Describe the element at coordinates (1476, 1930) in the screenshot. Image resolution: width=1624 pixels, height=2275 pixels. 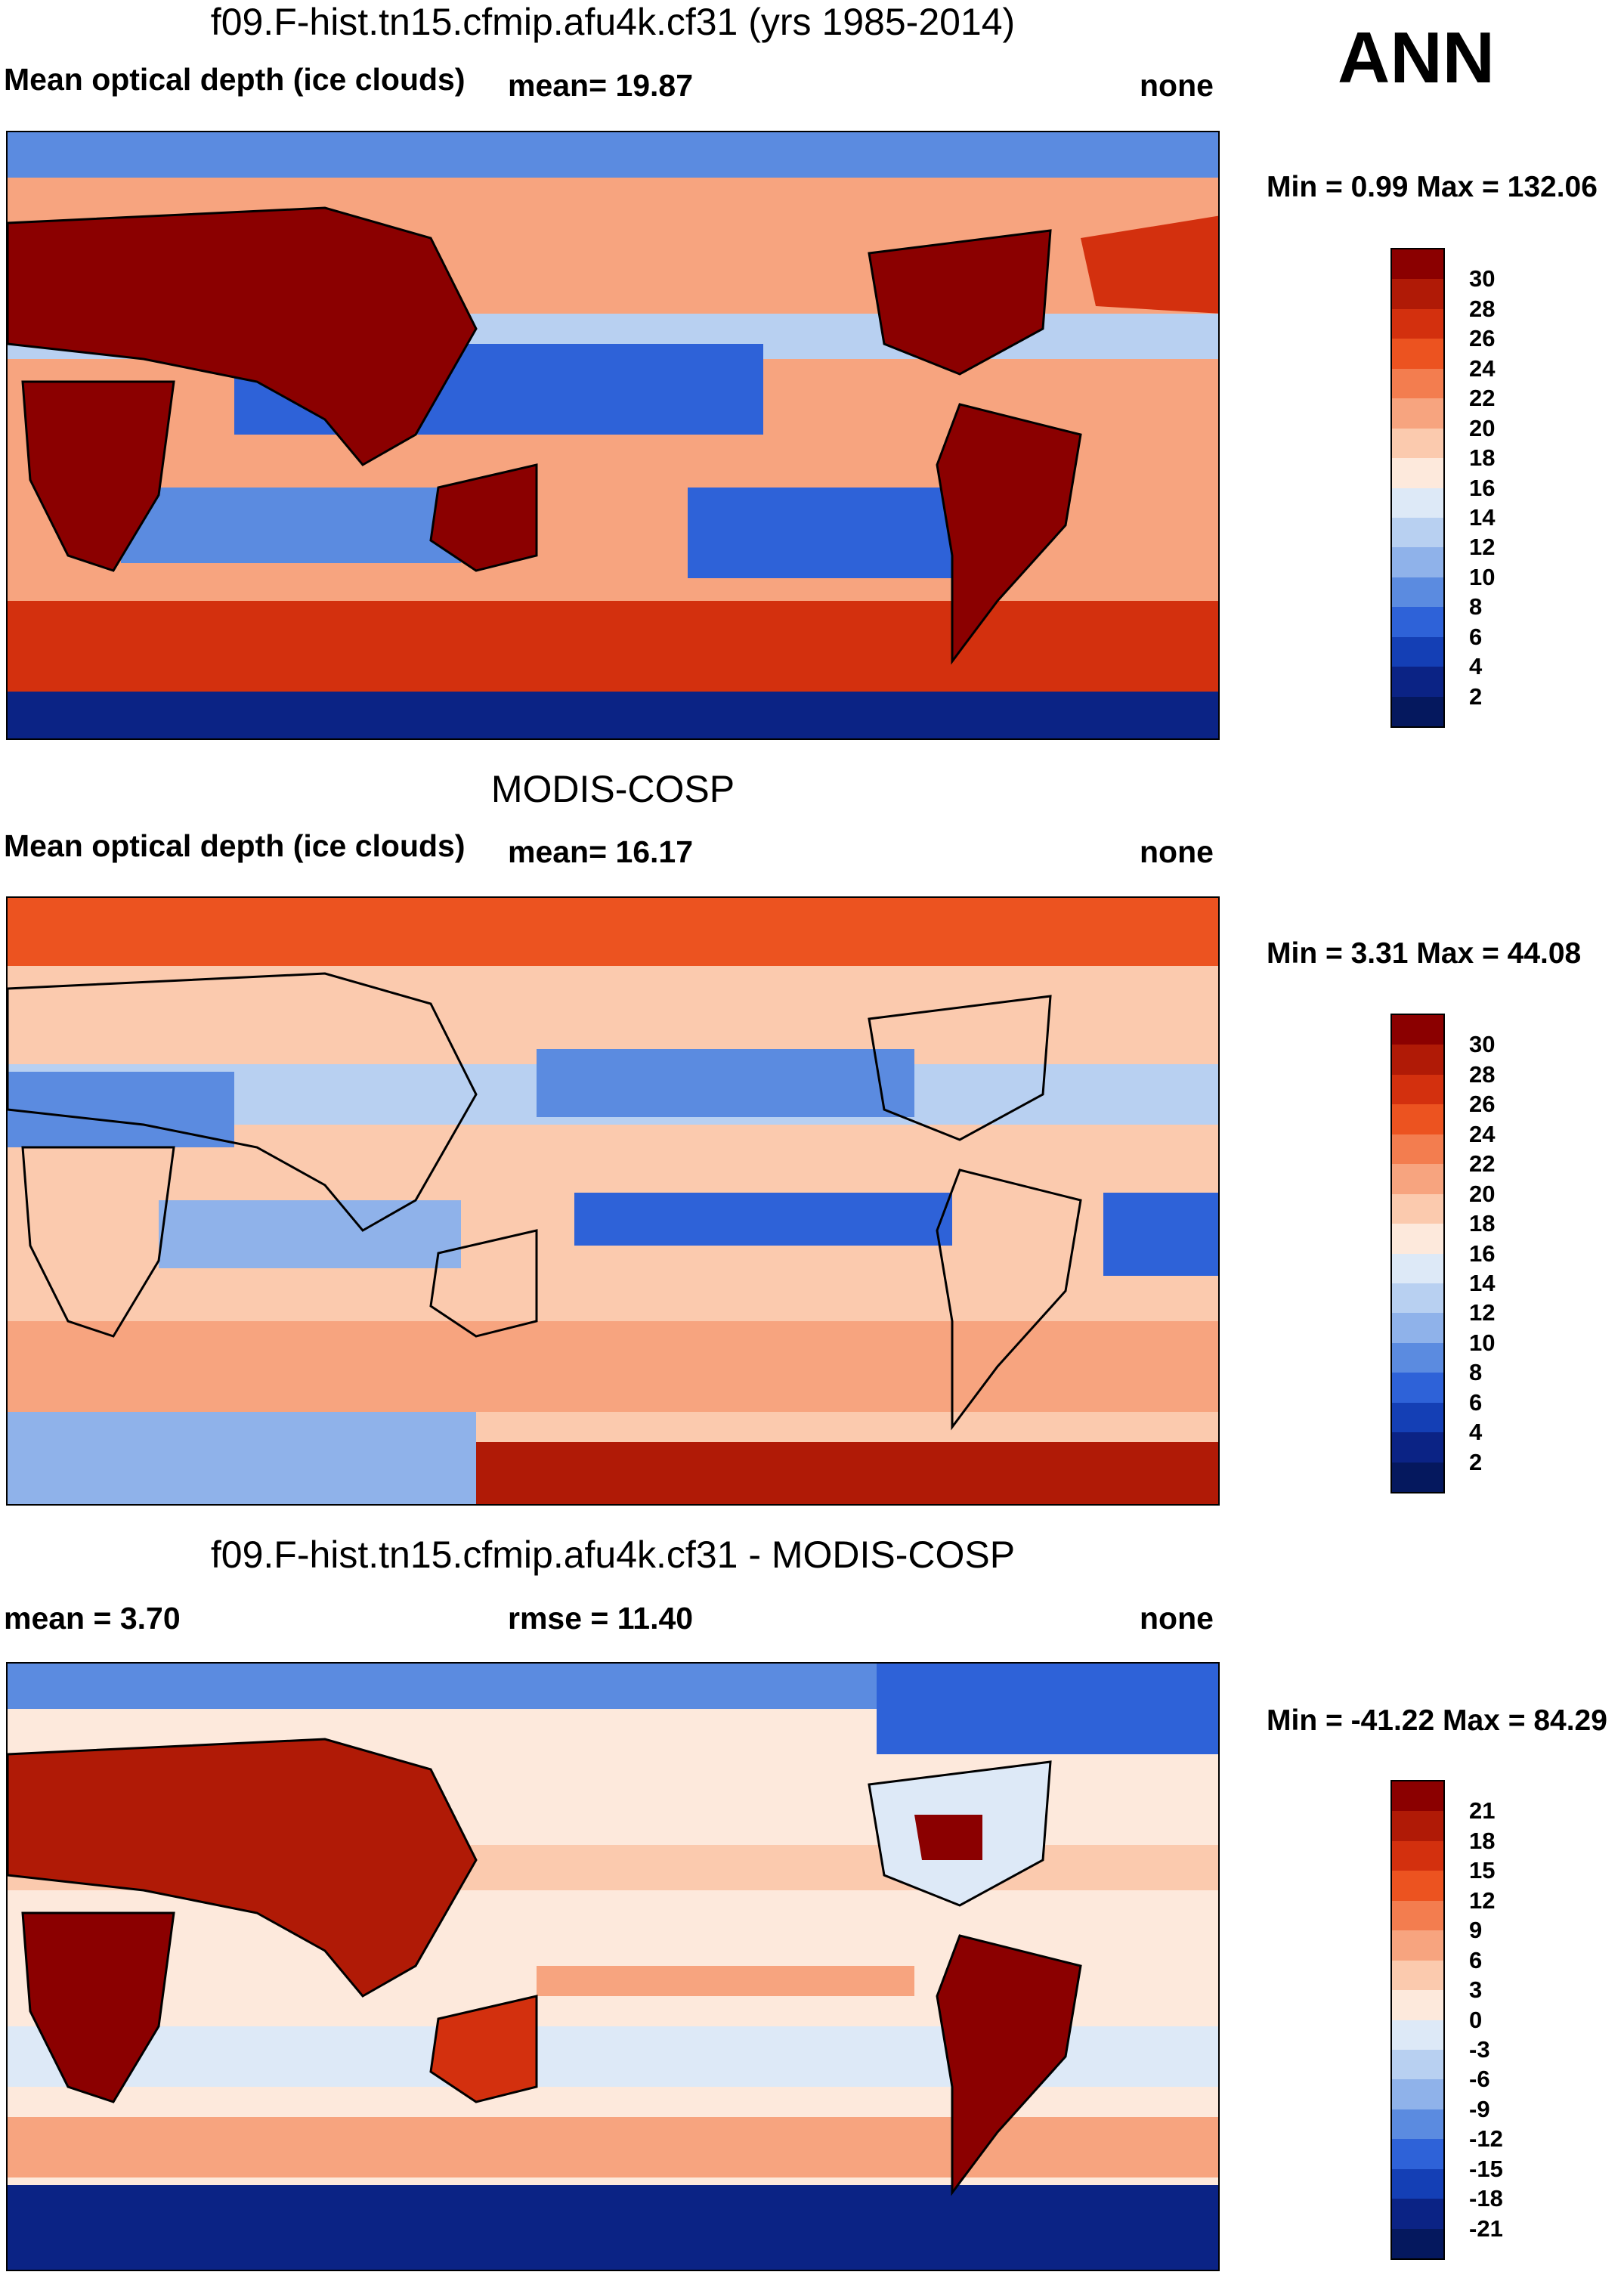
I see `colorbar-tick-label: 9` at that location.